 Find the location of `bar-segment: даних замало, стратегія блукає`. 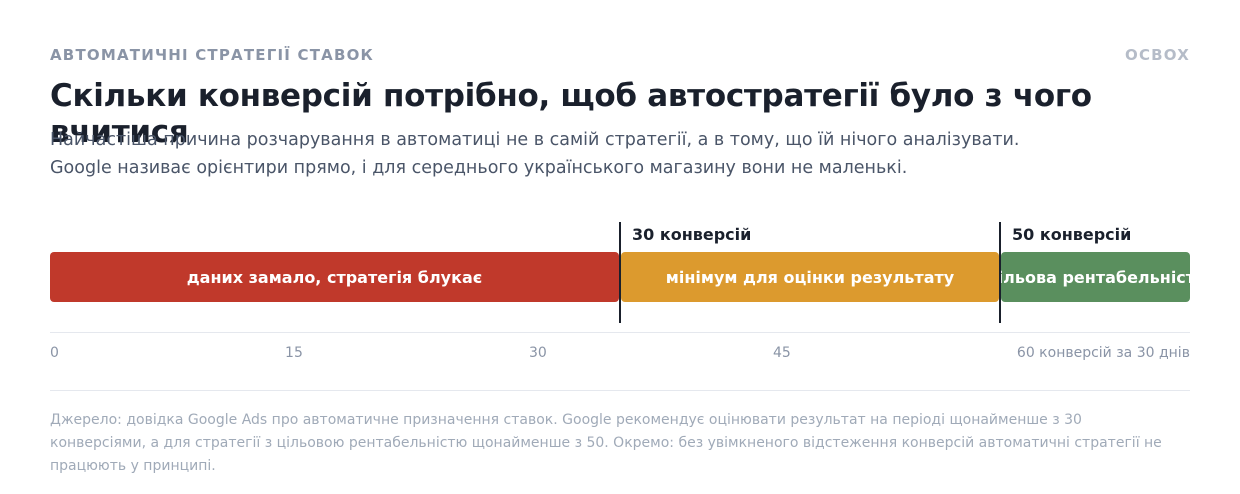

bar-segment: даних замало, стратегія блукає is located at coordinates (334, 277).